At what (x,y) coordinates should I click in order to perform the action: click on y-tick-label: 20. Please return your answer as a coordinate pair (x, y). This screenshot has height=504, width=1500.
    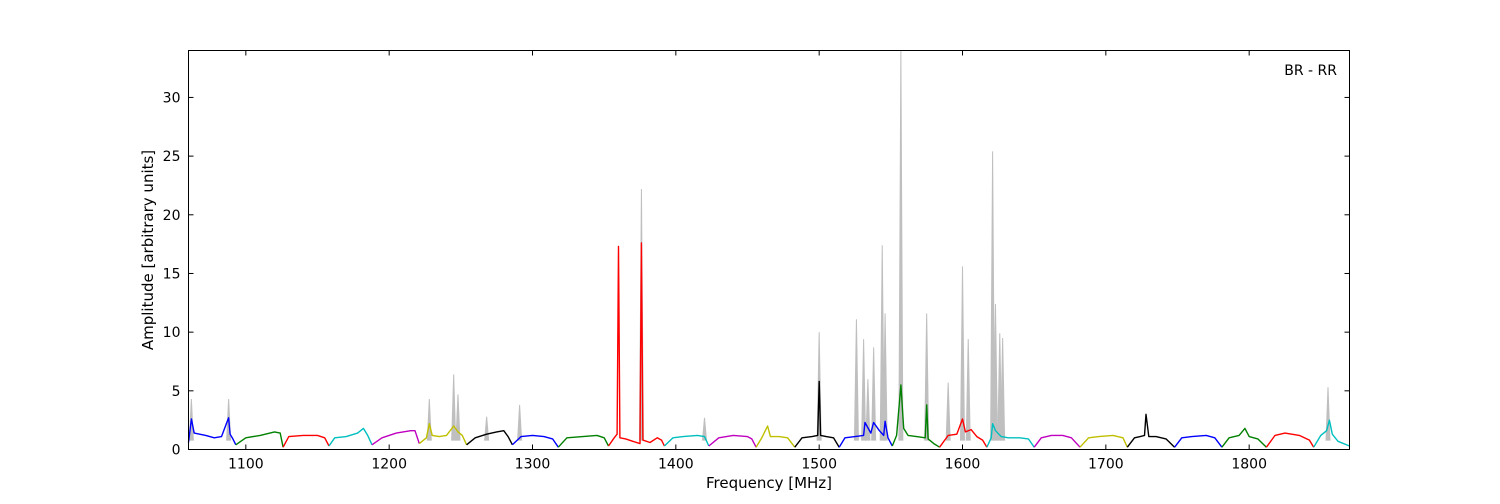
    Looking at the image, I should click on (172, 216).